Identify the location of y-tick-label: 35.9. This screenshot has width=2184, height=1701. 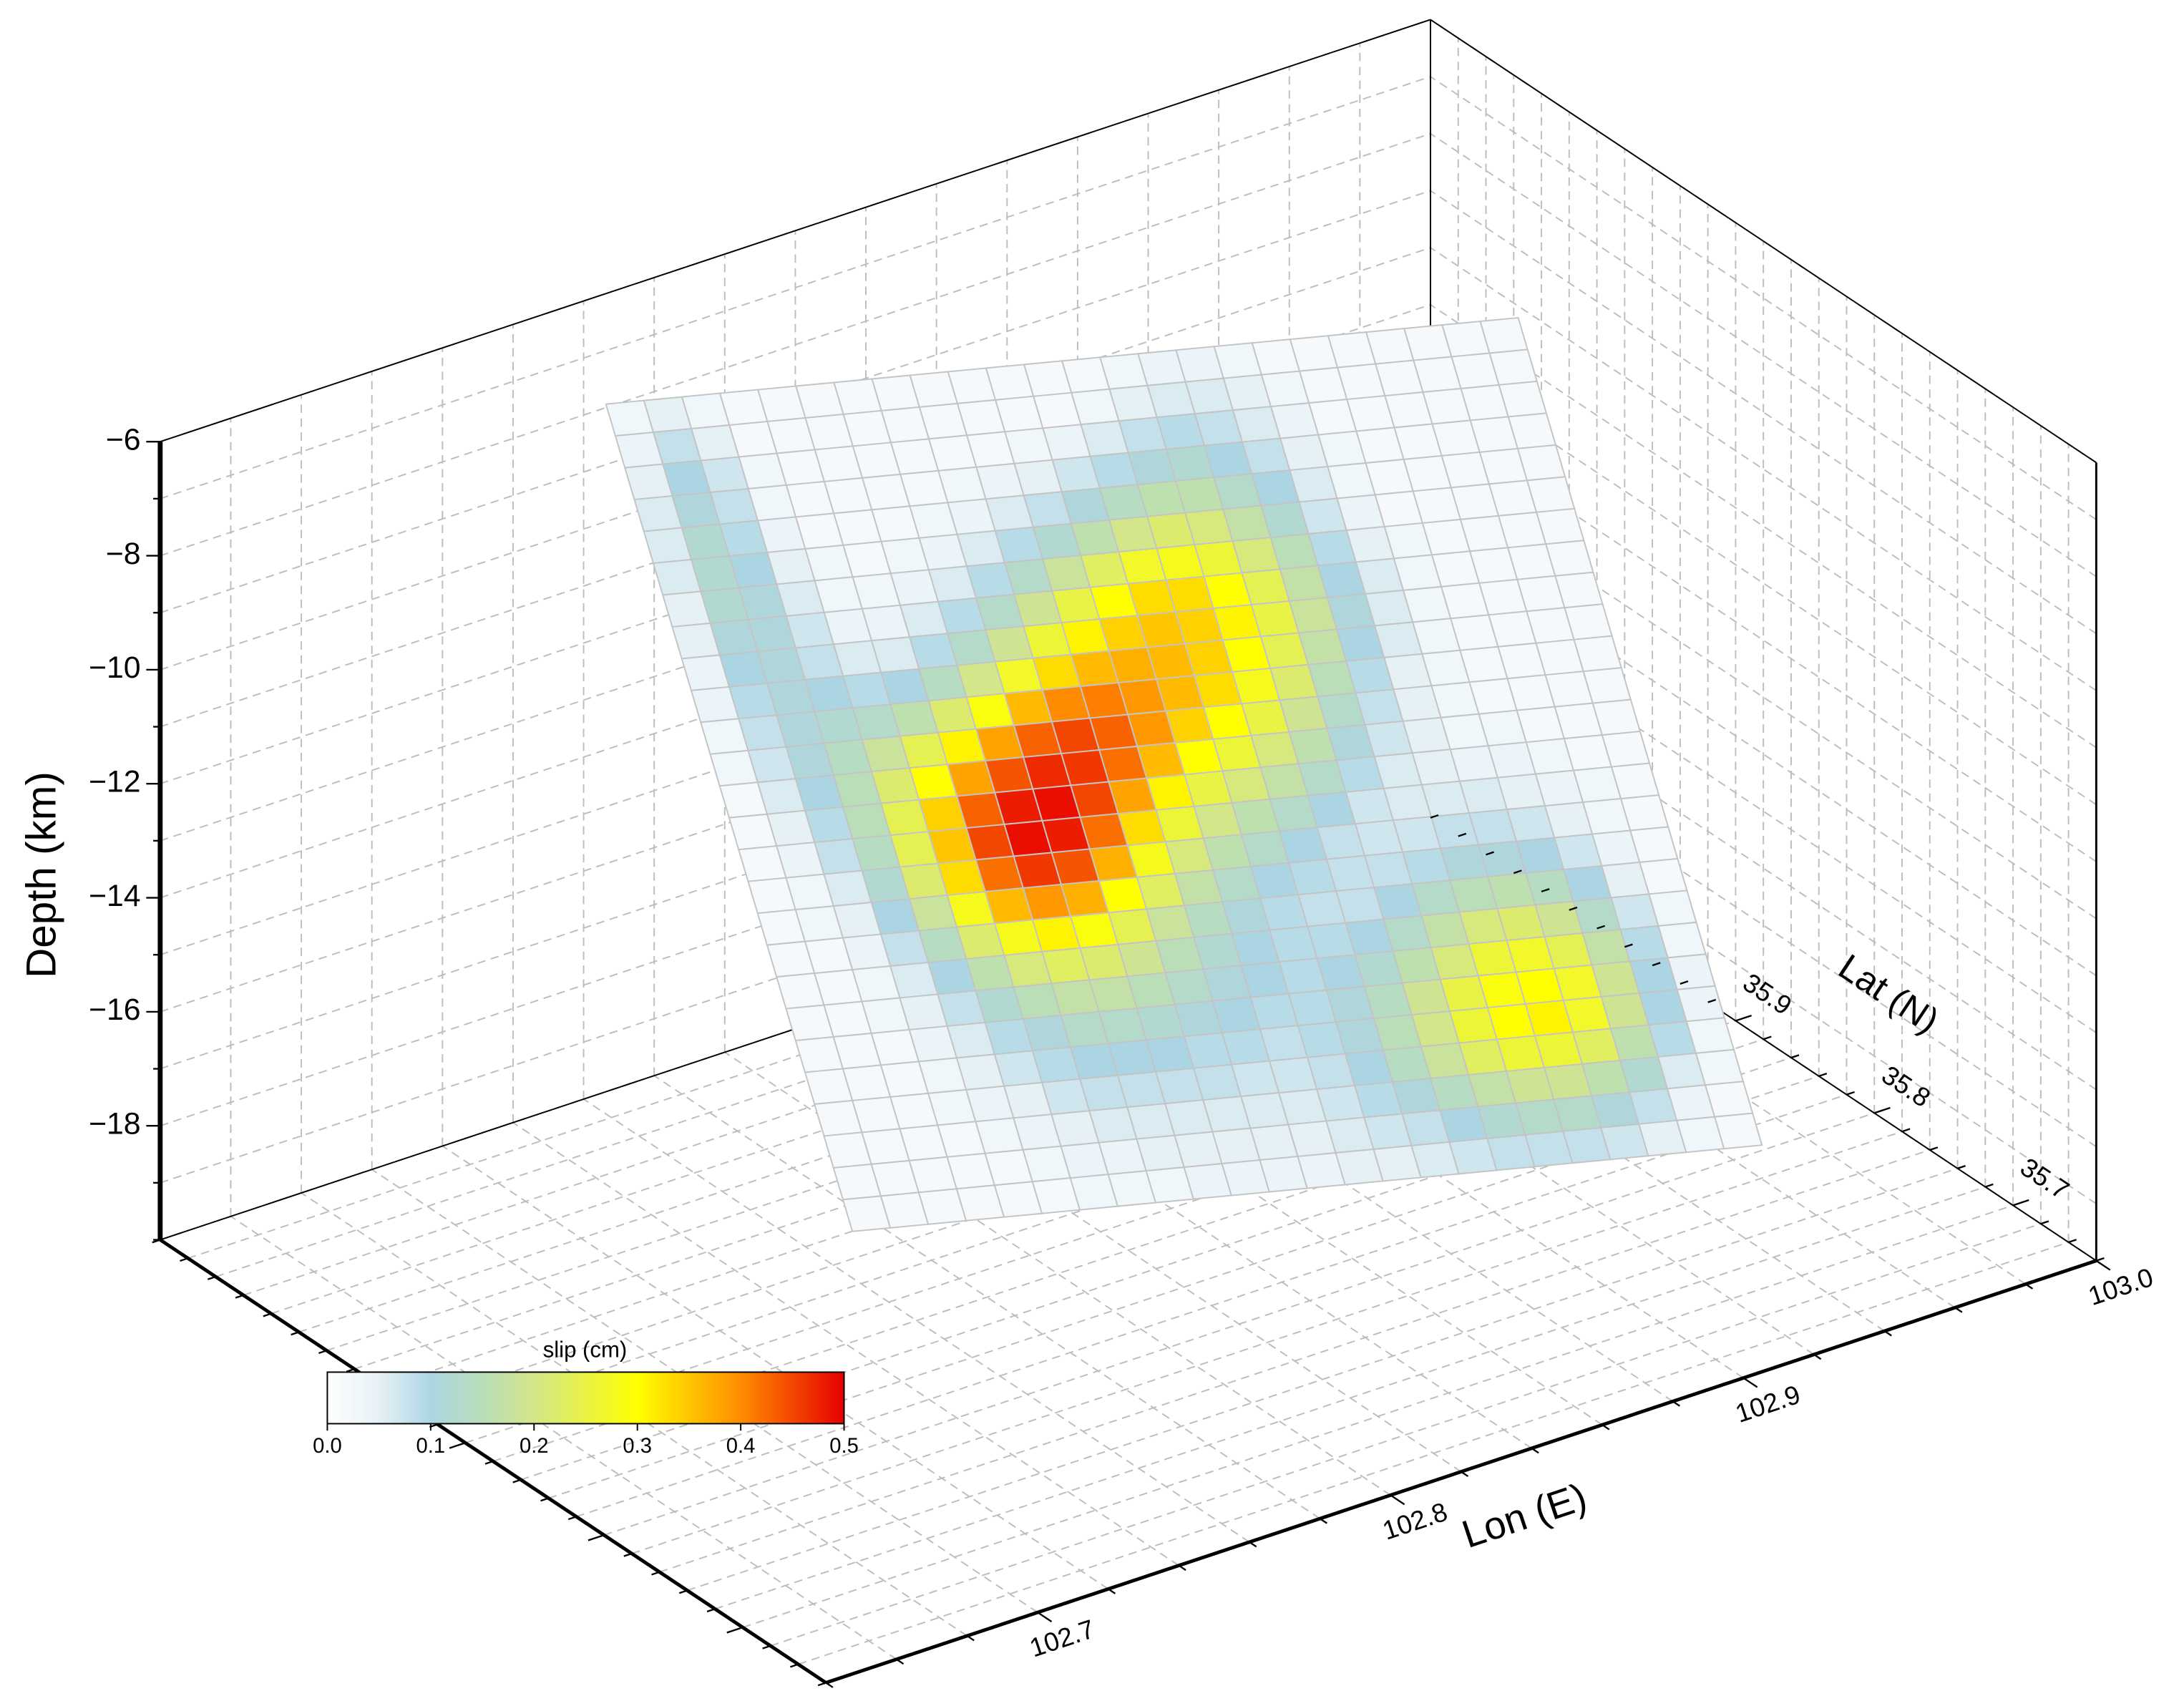
(1767, 994).